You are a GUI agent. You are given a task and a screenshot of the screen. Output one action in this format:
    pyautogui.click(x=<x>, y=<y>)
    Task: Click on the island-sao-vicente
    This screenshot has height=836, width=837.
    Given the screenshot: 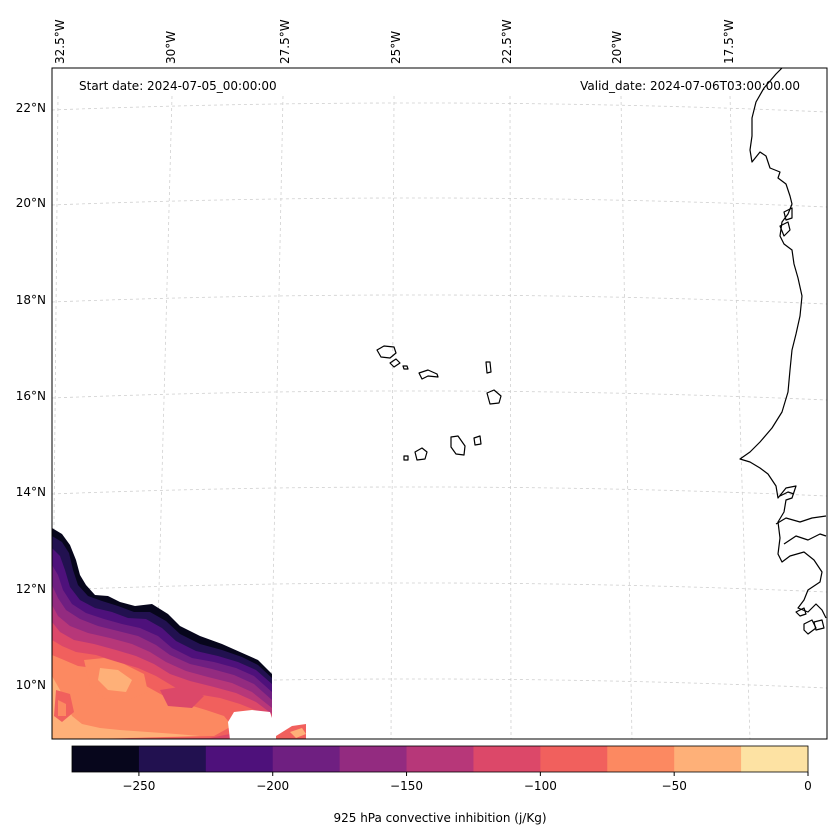 What is the action you would take?
    pyautogui.click(x=395, y=363)
    